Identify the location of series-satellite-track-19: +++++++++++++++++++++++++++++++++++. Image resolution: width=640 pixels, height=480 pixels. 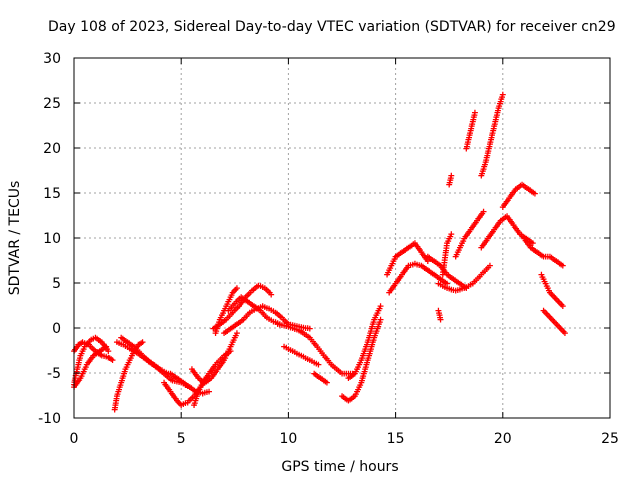
(364, 342).